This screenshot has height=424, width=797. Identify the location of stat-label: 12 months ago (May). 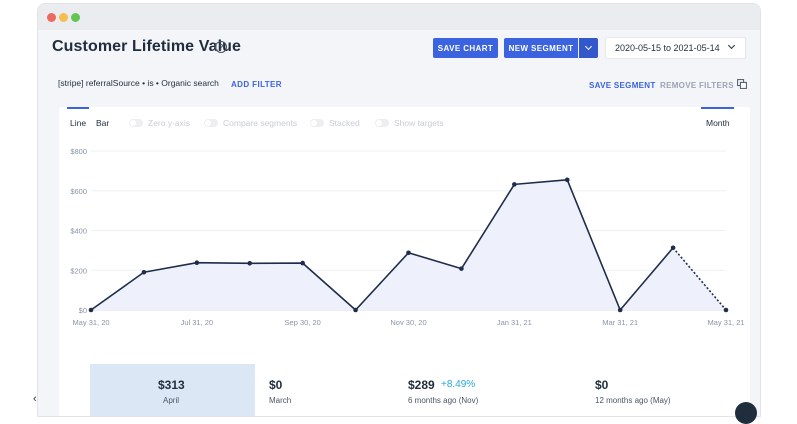
(633, 400).